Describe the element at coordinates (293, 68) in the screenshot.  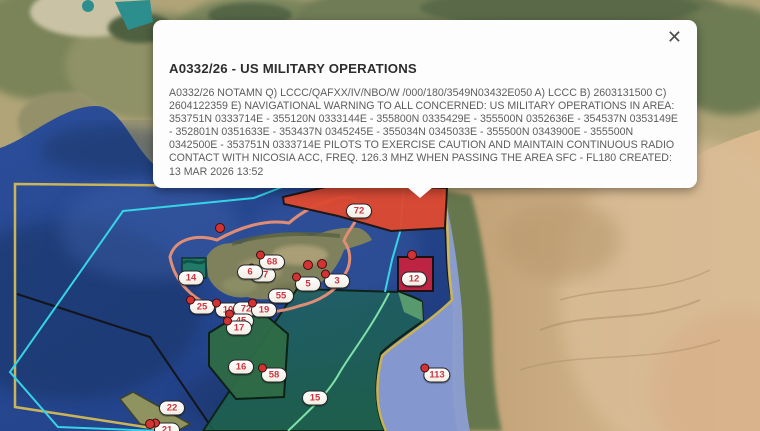
I see `popup-title: A0332/26 - US MILITARY OPERATIONS` at that location.